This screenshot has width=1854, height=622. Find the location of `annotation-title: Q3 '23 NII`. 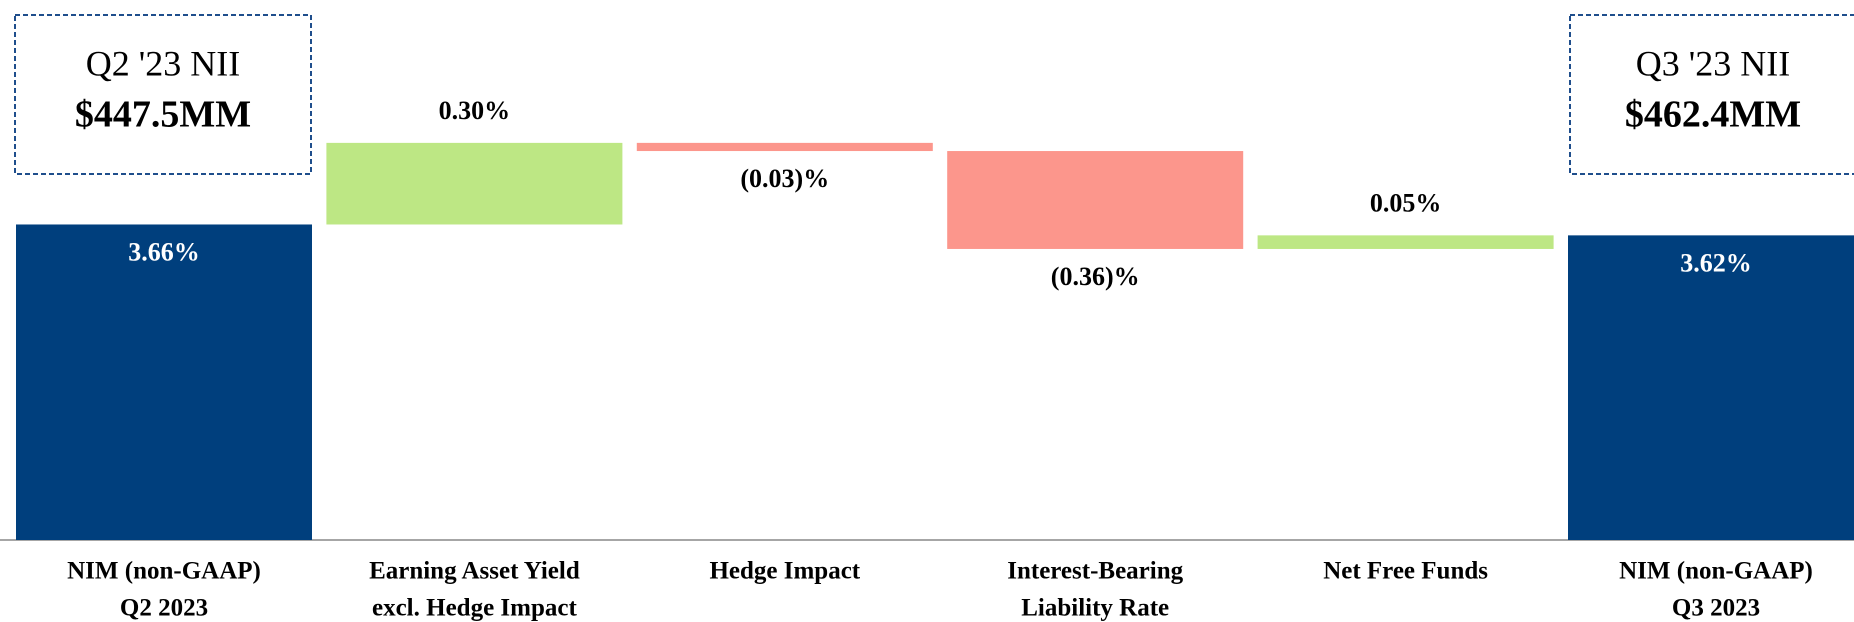

annotation-title: Q3 '23 NII is located at coordinates (1713, 63).